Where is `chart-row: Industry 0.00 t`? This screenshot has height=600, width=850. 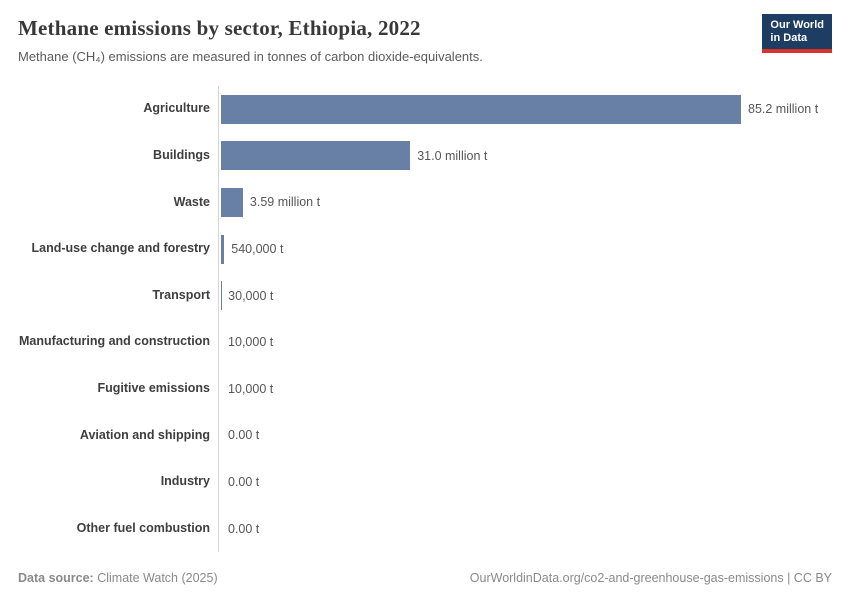 chart-row: Industry 0.00 t is located at coordinates (425, 482).